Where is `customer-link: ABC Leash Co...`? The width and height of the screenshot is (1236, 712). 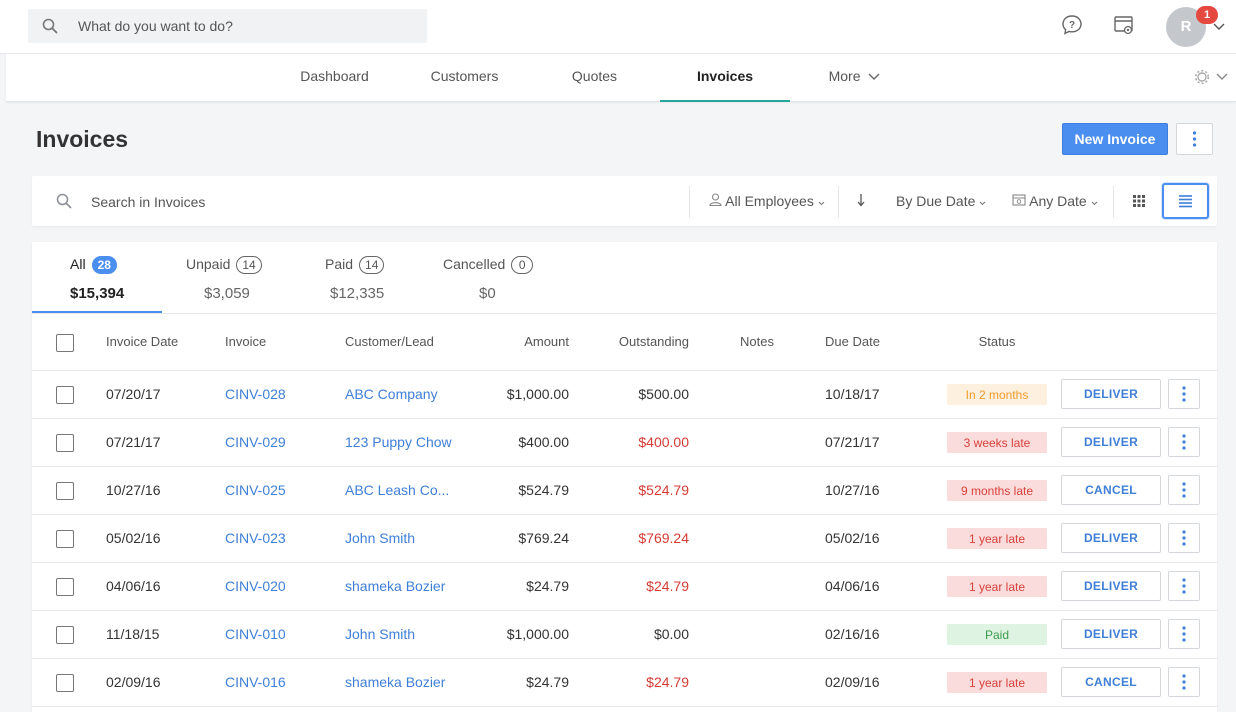 customer-link: ABC Leash Co... is located at coordinates (397, 490).